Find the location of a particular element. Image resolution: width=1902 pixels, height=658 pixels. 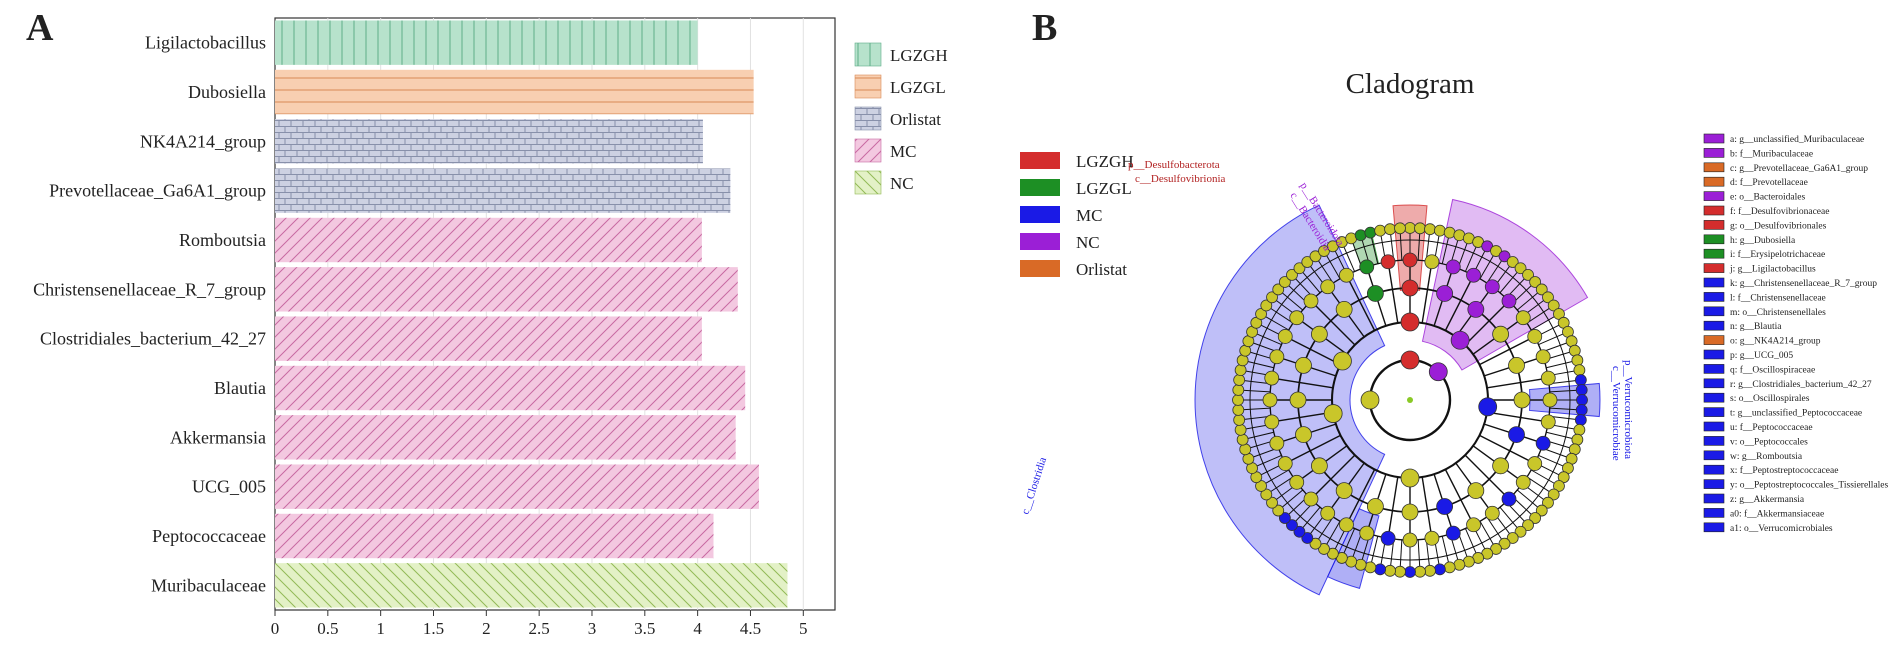

key-label: o: g__NK4A214_group is located at coordinates (1775, 342).